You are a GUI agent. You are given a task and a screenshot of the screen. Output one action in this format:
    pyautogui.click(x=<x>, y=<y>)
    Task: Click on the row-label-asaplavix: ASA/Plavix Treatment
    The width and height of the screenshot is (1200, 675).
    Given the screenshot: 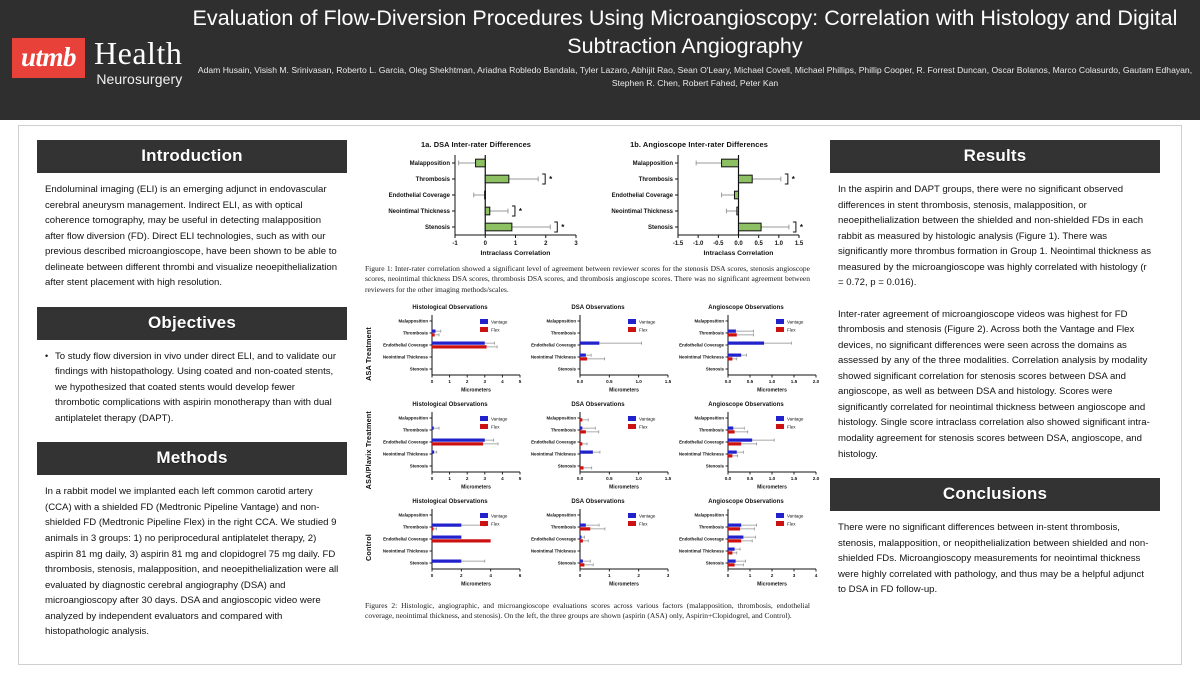 What is the action you would take?
    pyautogui.click(x=368, y=450)
    